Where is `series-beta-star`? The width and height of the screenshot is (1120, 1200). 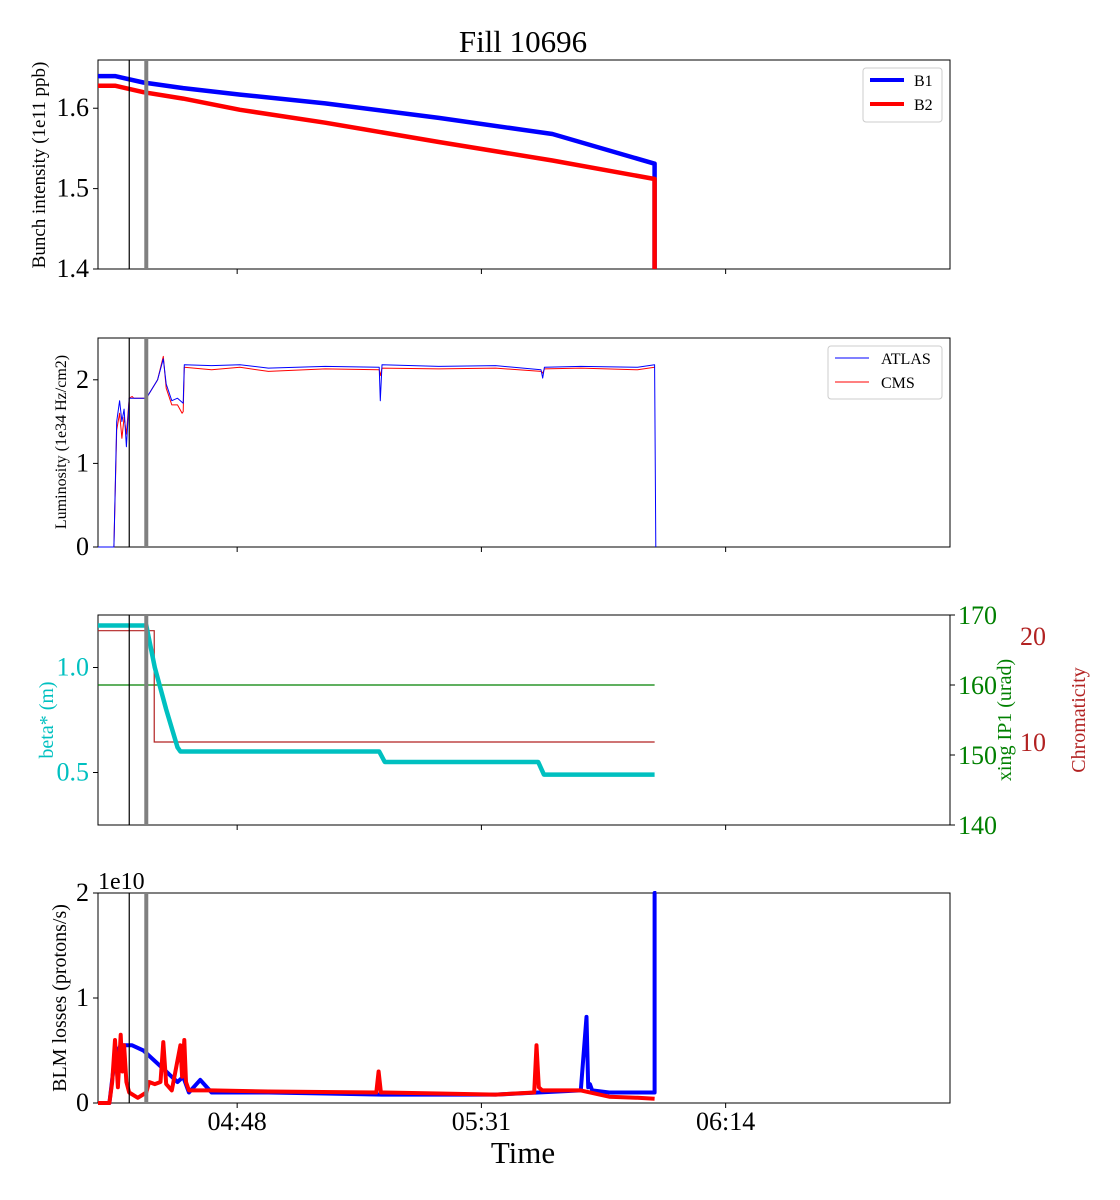 series-beta-star is located at coordinates (376, 700).